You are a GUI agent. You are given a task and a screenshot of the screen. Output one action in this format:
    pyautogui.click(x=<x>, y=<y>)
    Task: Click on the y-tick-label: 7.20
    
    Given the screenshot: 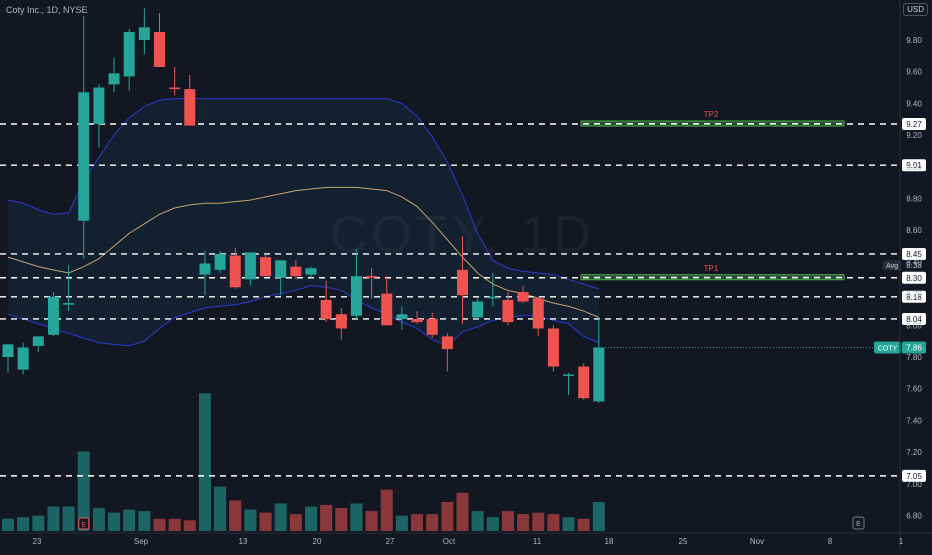 What is the action you would take?
    pyautogui.click(x=914, y=452)
    